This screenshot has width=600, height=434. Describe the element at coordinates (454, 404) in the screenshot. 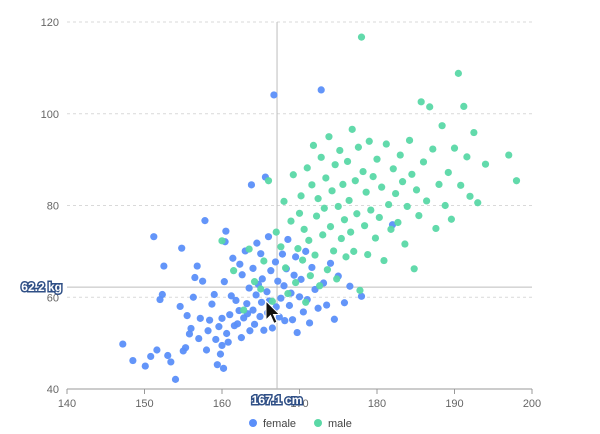

I see `x-tick-label: 190` at that location.